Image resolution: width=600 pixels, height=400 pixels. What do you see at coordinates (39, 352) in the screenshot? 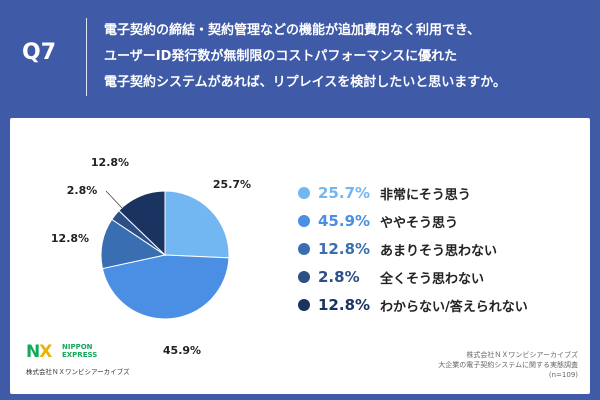
I see `nx-logo-mark: NX` at bounding box center [39, 352].